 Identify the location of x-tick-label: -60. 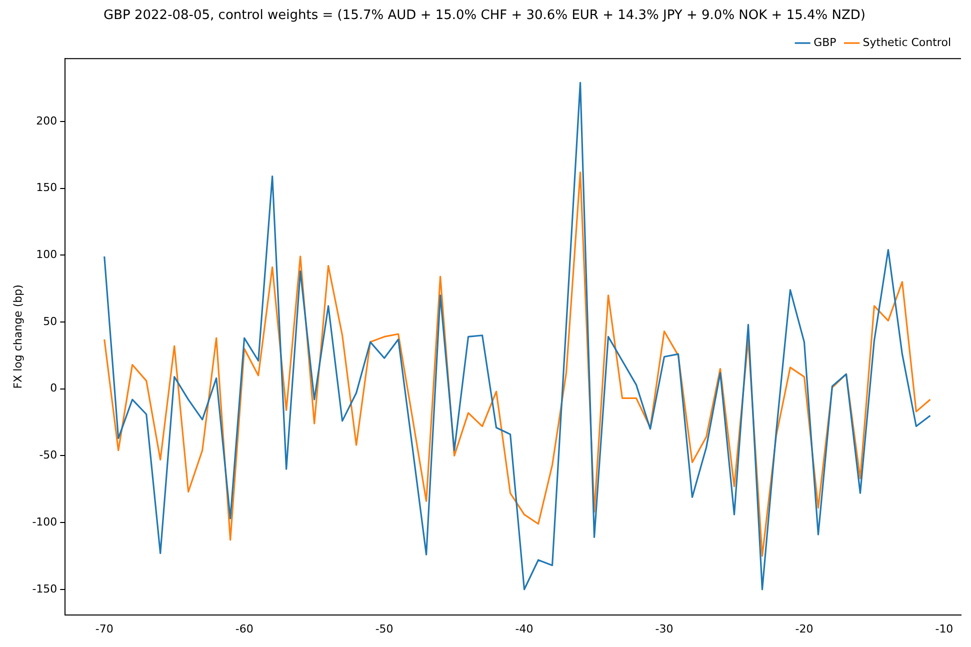
(244, 629).